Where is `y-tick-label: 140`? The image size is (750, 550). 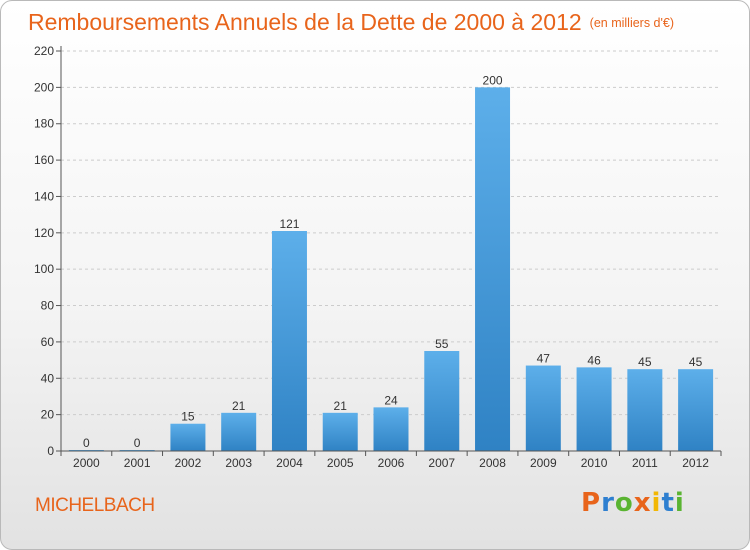
y-tick-label: 140 is located at coordinates (44, 196).